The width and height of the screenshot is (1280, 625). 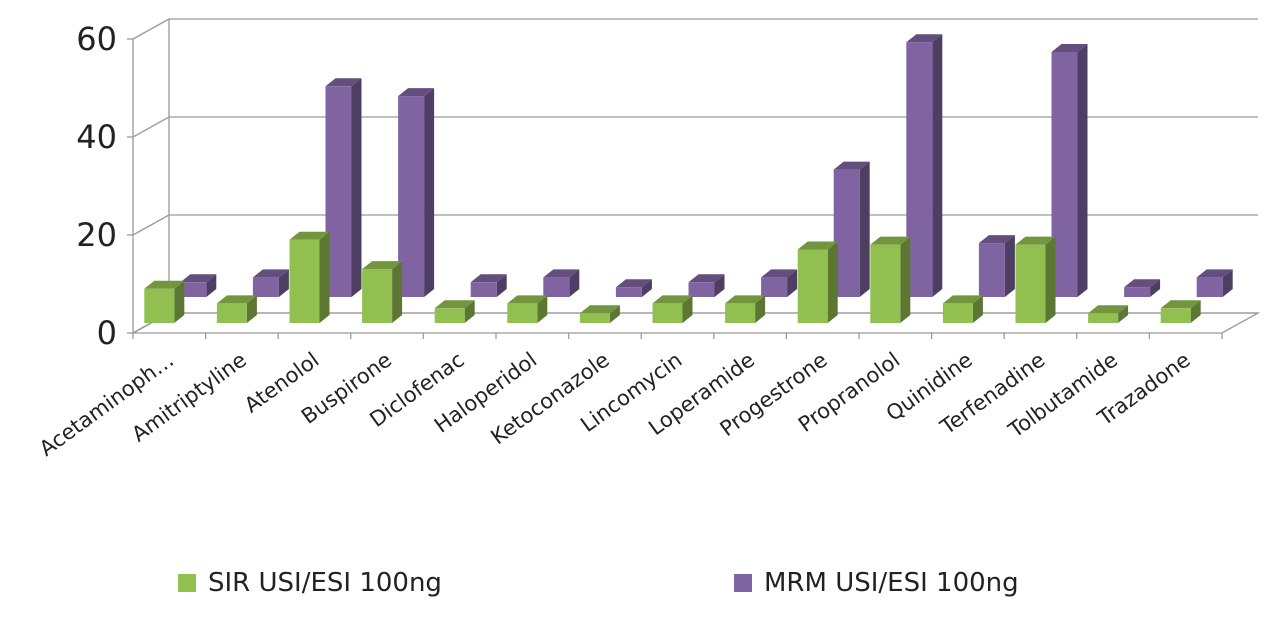 I want to click on bar-mrm-6-side, so click(x=646, y=288).